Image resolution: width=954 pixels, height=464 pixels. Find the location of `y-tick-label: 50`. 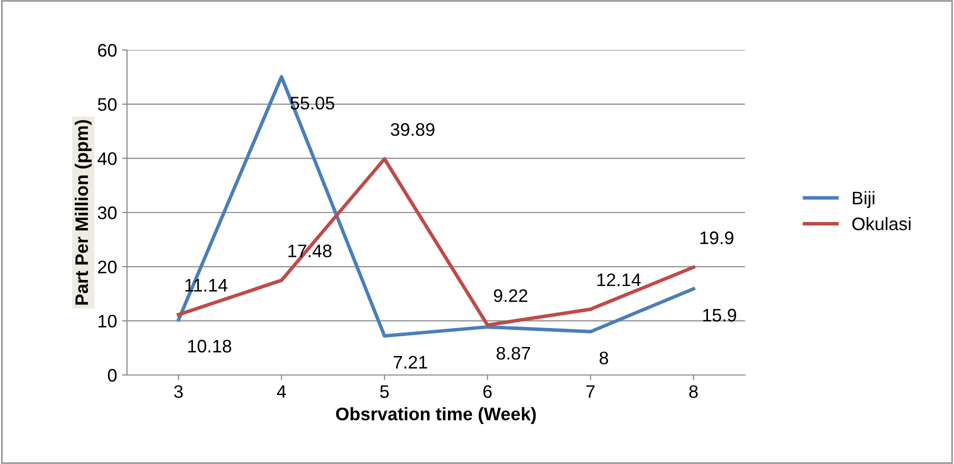

y-tick-label: 50 is located at coordinates (107, 104).